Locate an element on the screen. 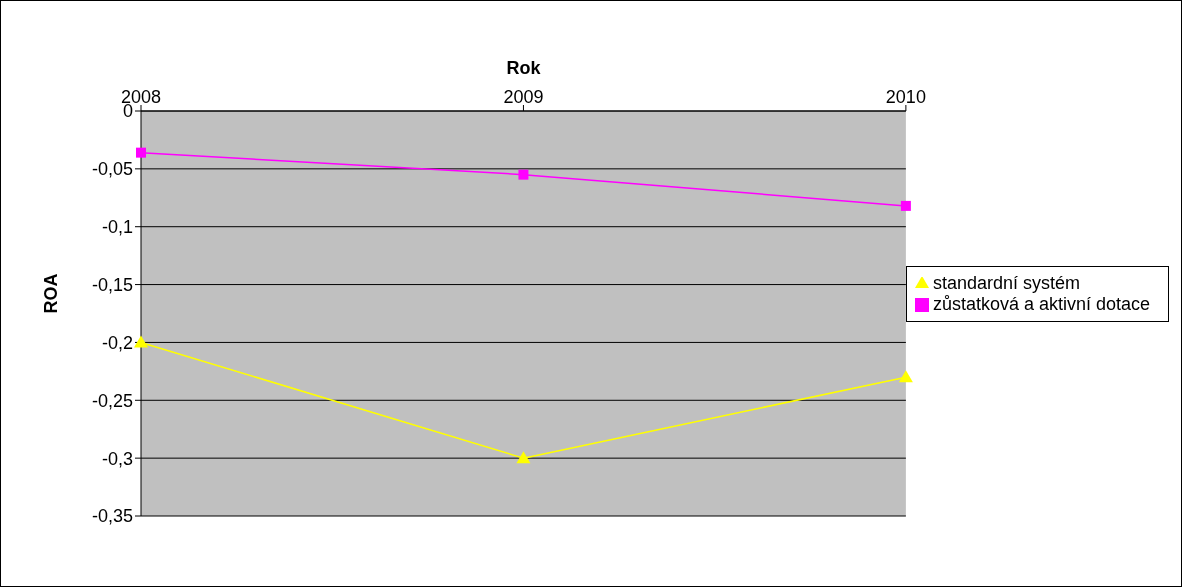  y-tick-label: -0,2 is located at coordinates (117, 342).